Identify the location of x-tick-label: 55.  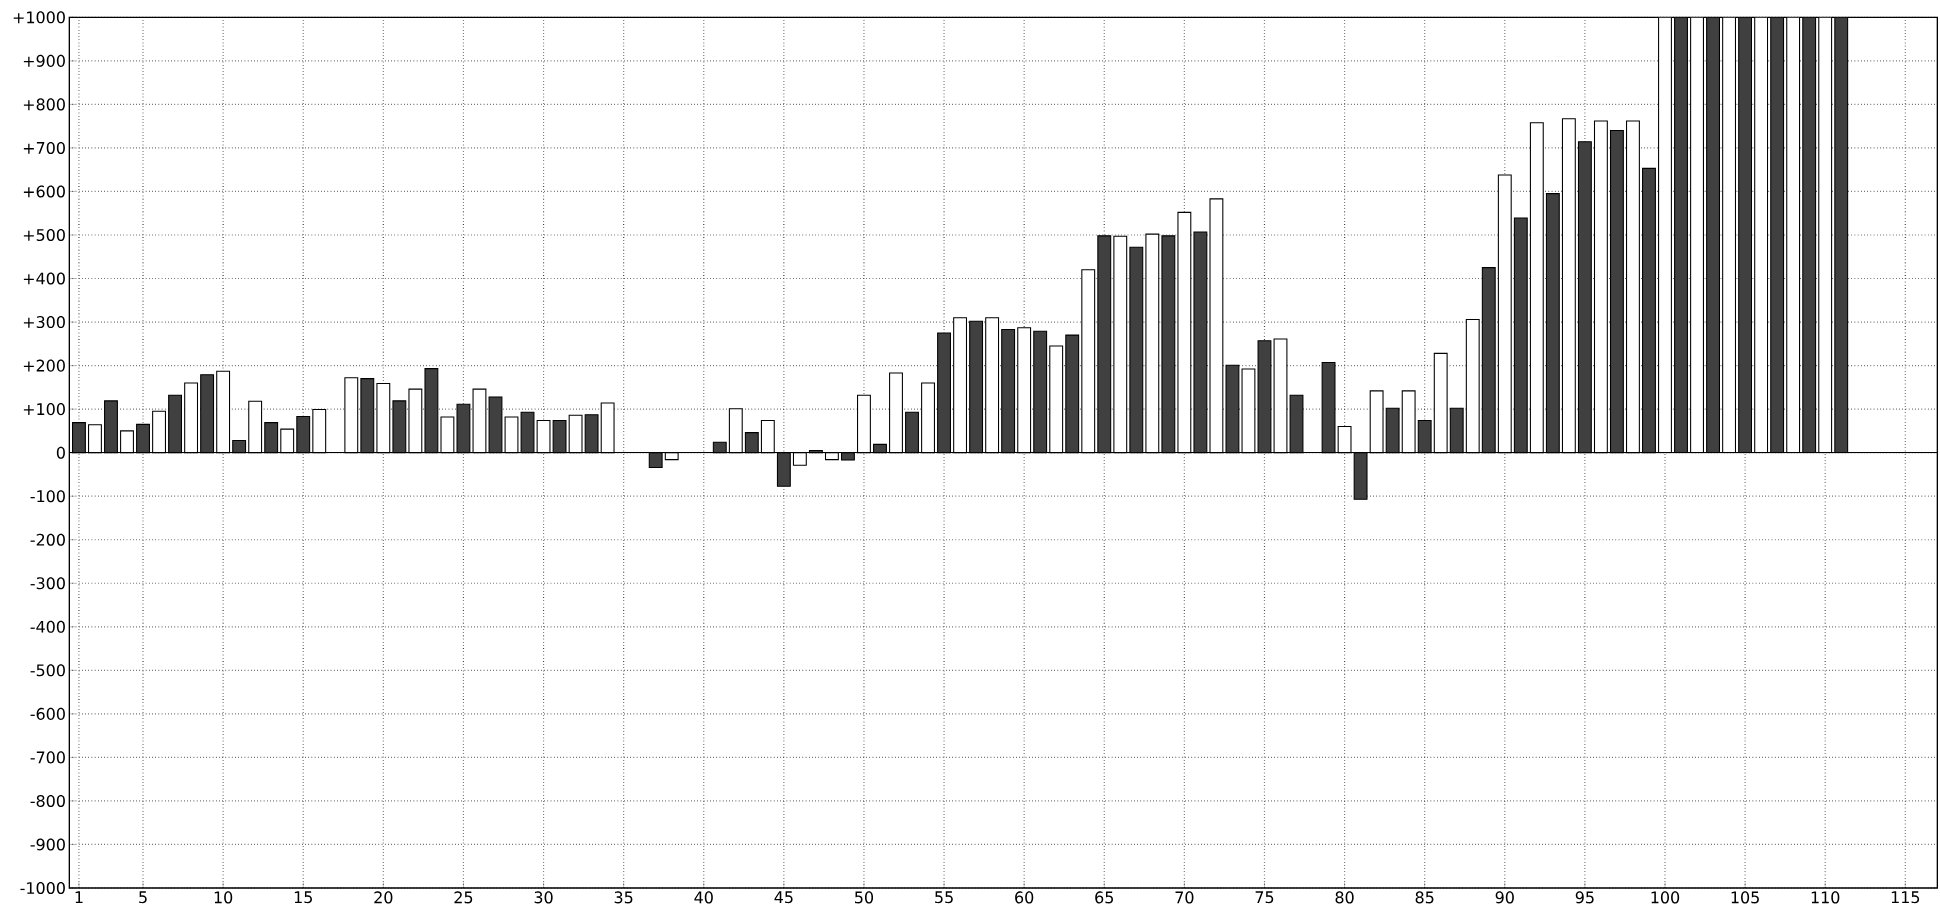
(944, 897).